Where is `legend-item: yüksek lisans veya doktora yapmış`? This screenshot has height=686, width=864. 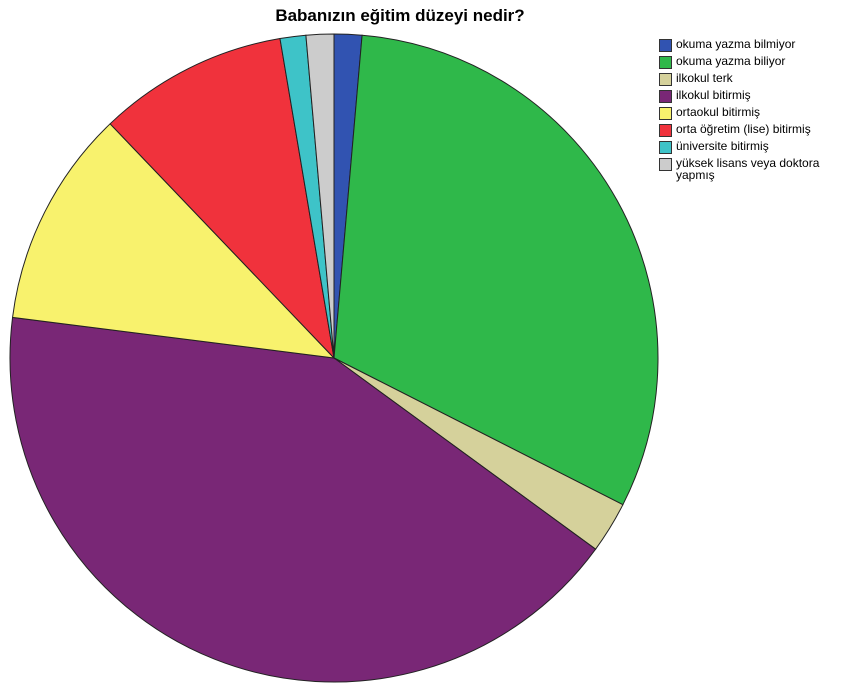
legend-item: yüksek lisans veya doktora yapmış is located at coordinates (761, 169).